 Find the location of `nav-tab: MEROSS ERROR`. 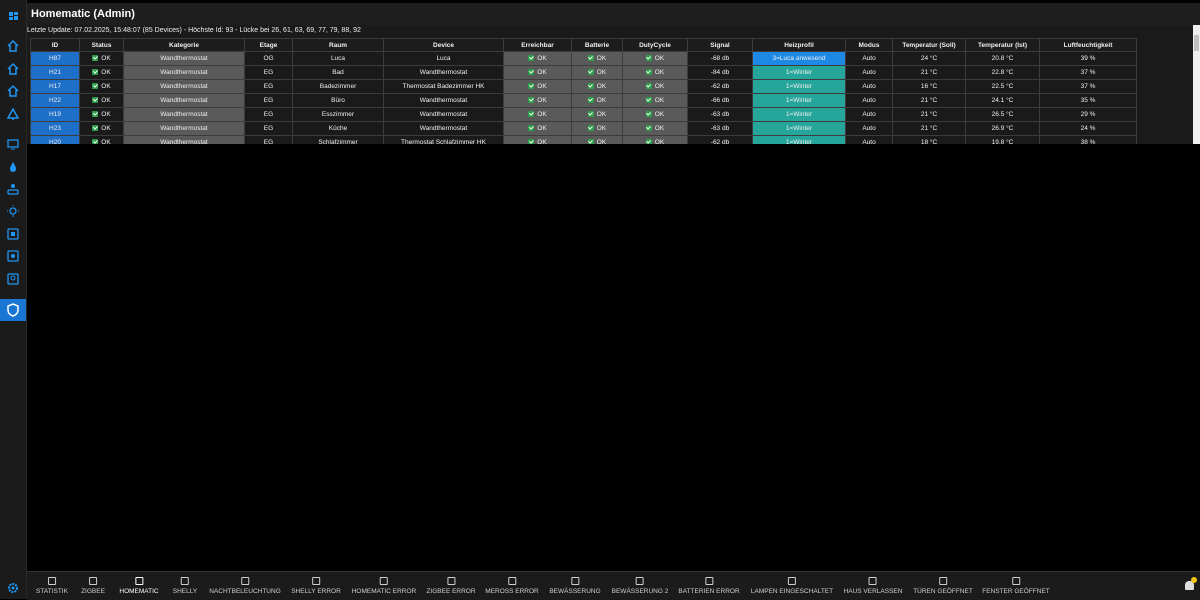

nav-tab: MEROSS ERROR is located at coordinates (512, 586).